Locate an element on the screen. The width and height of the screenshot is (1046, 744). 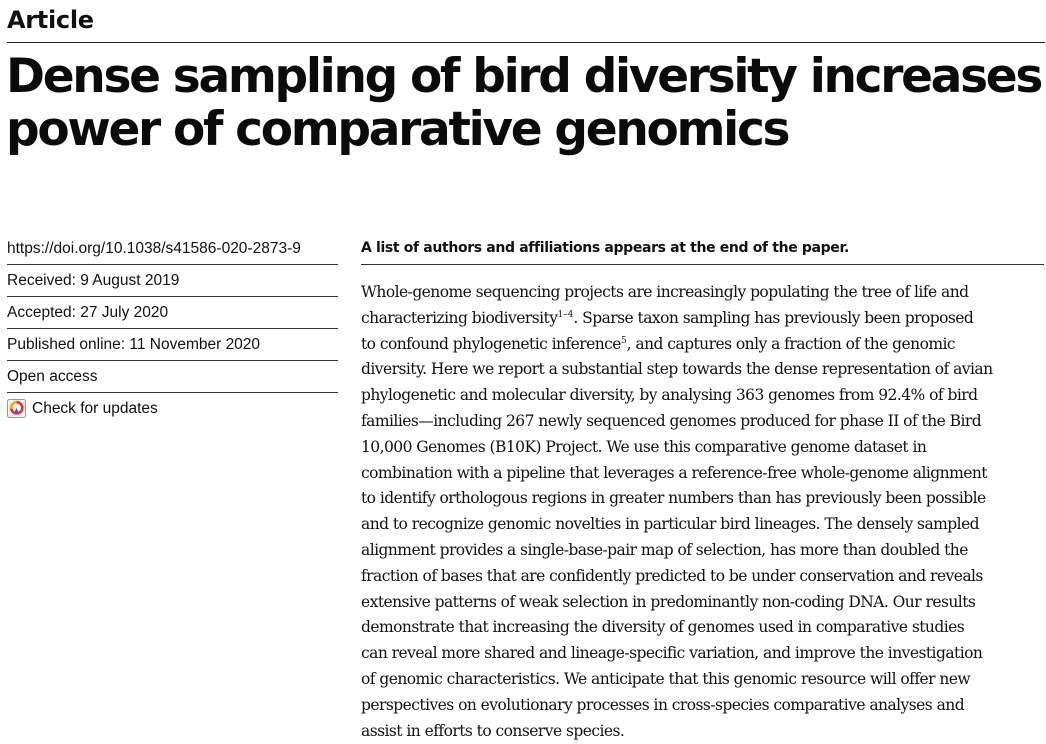
received-date: Received: 9 August 2019 is located at coordinates (172, 281).